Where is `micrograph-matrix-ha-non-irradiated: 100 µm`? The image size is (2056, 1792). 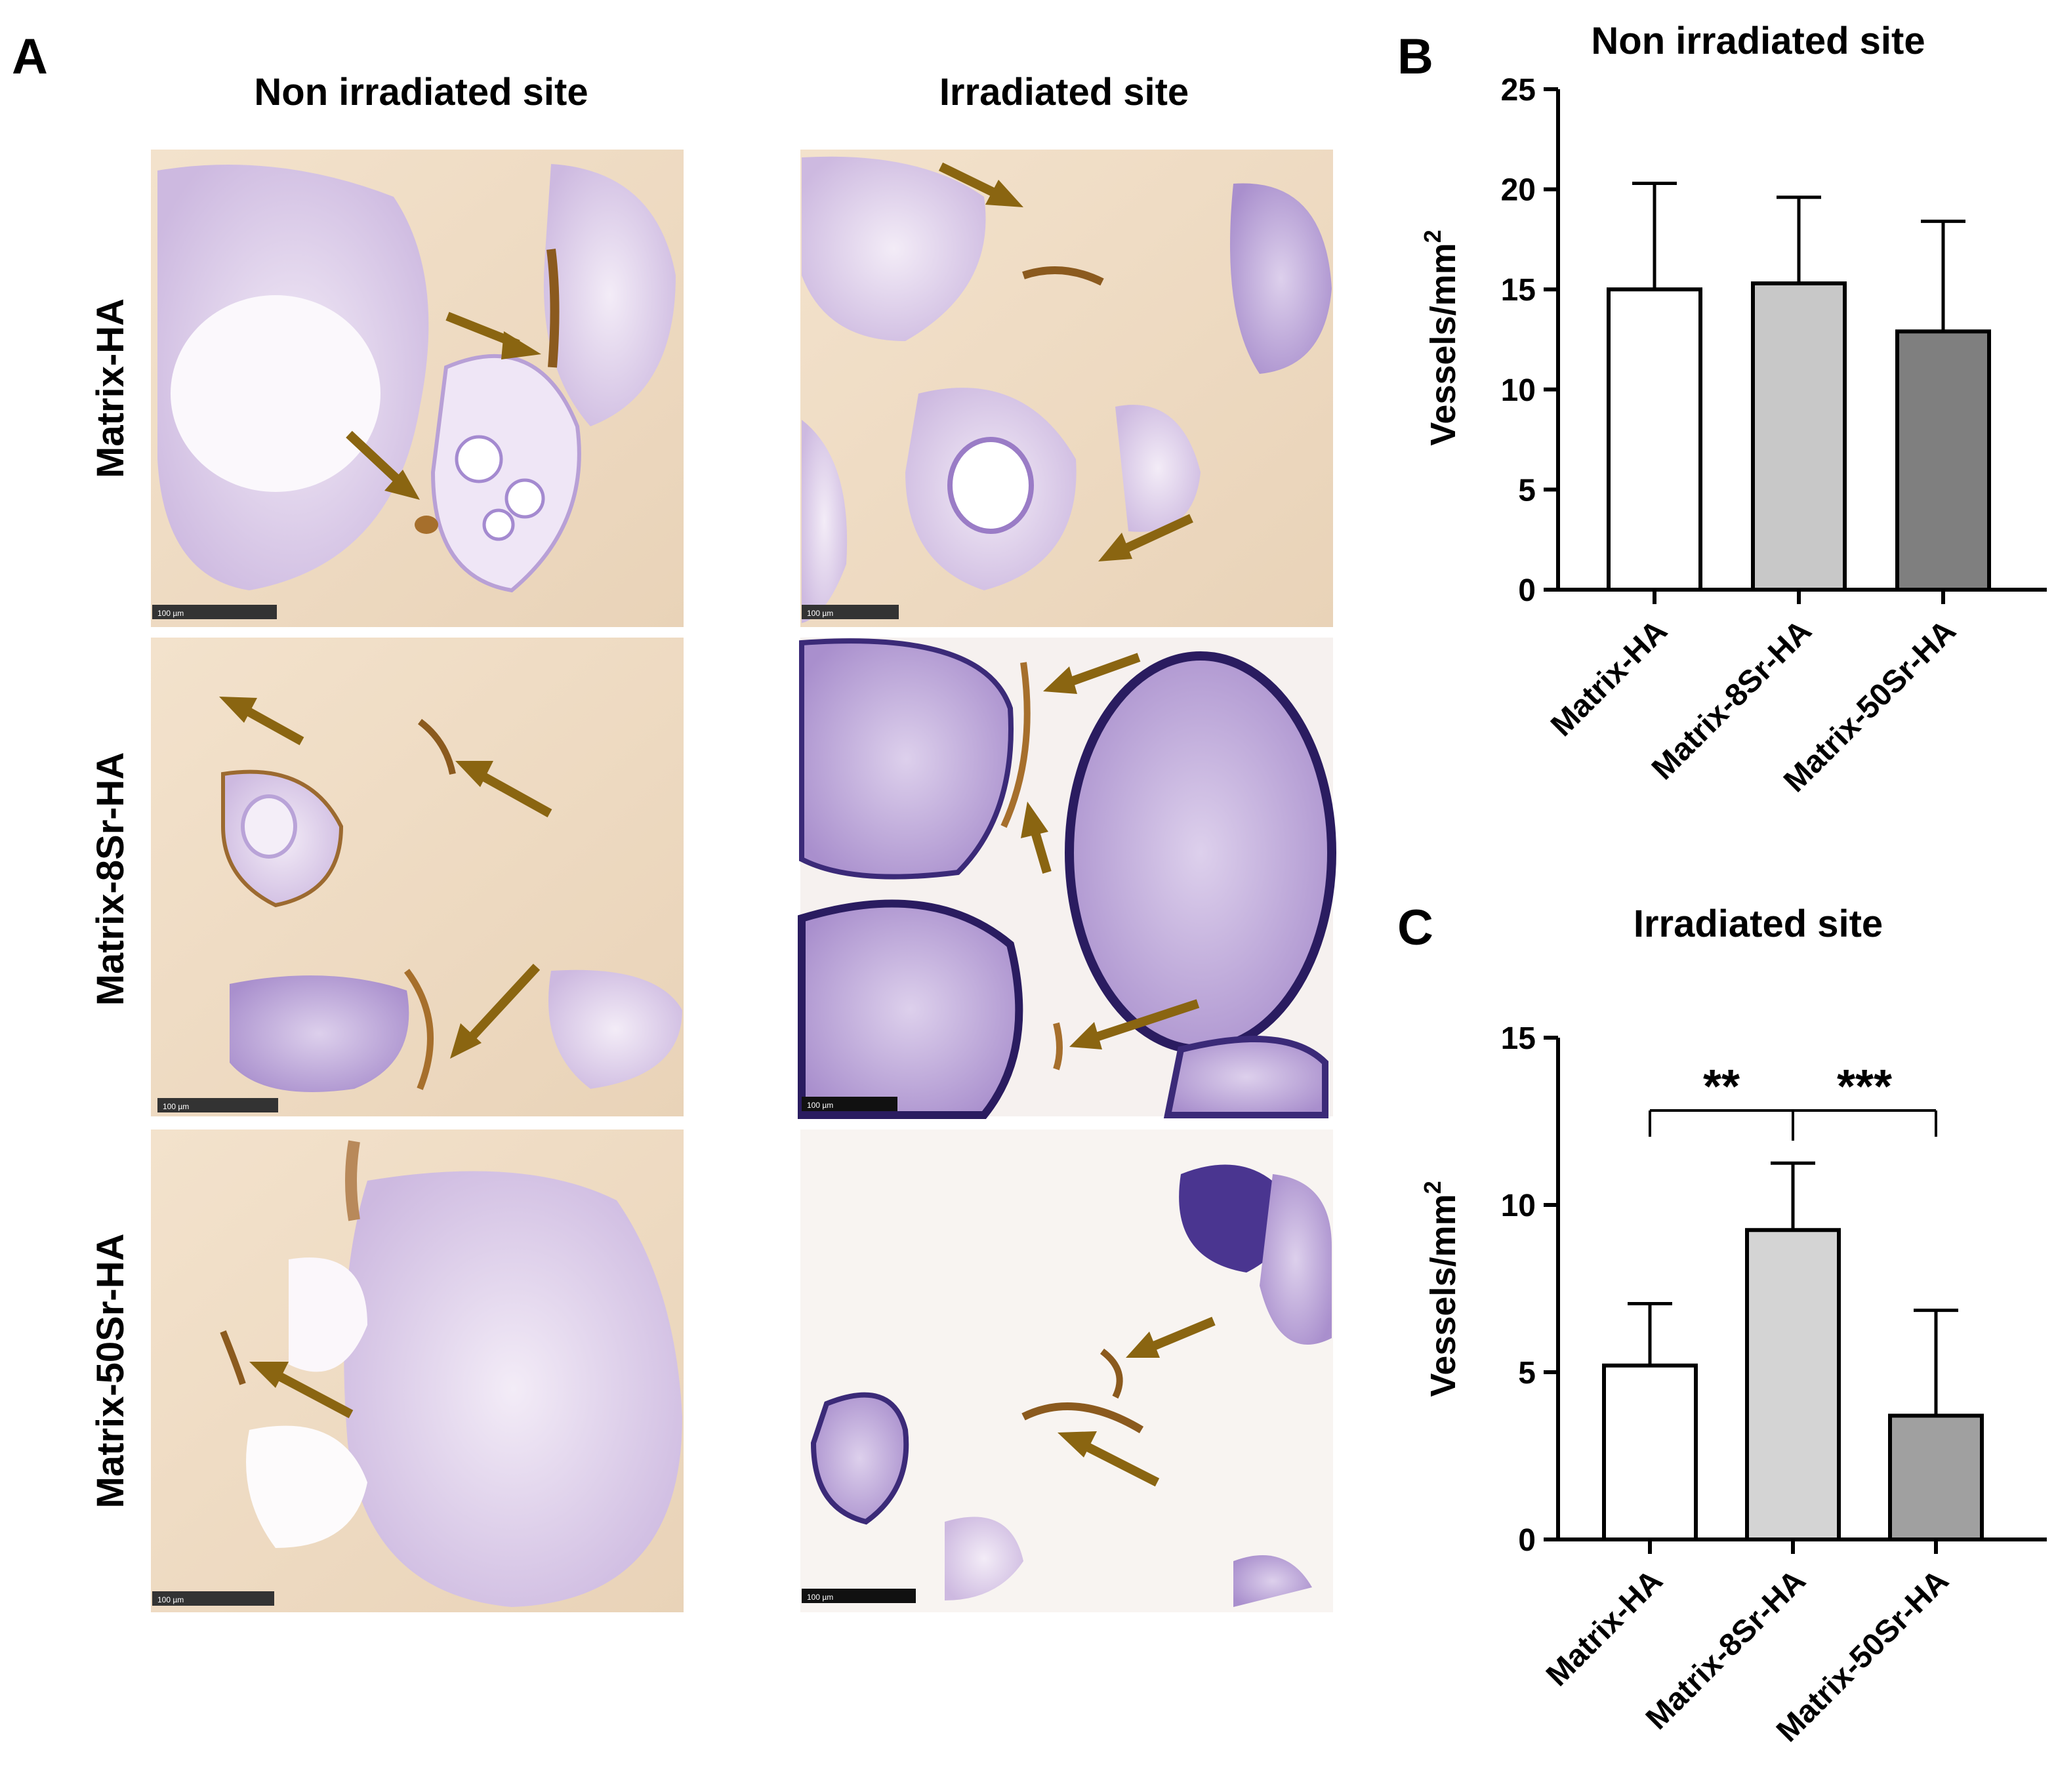
micrograph-matrix-ha-non-irradiated: 100 µm is located at coordinates (417, 388).